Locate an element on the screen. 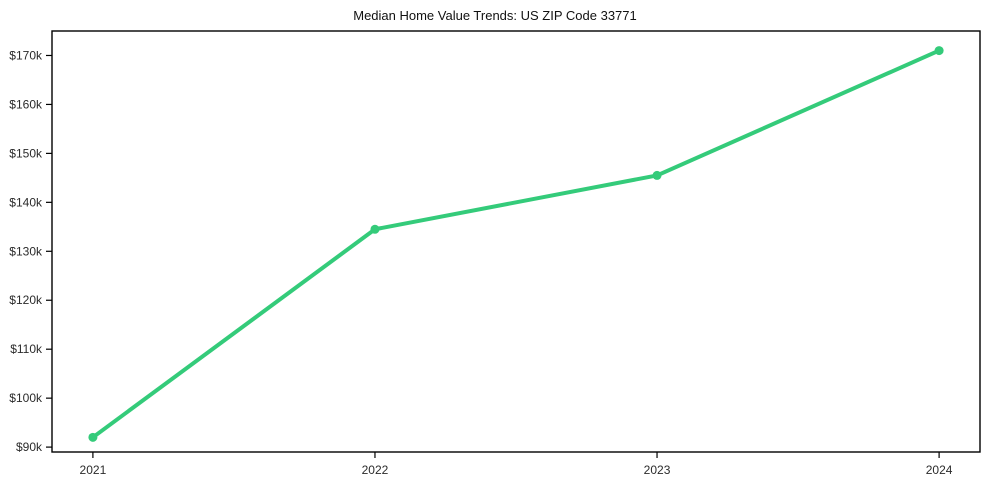 Image resolution: width=990 pixels, height=490 pixels. x-tick-label: 2021 is located at coordinates (93, 470).